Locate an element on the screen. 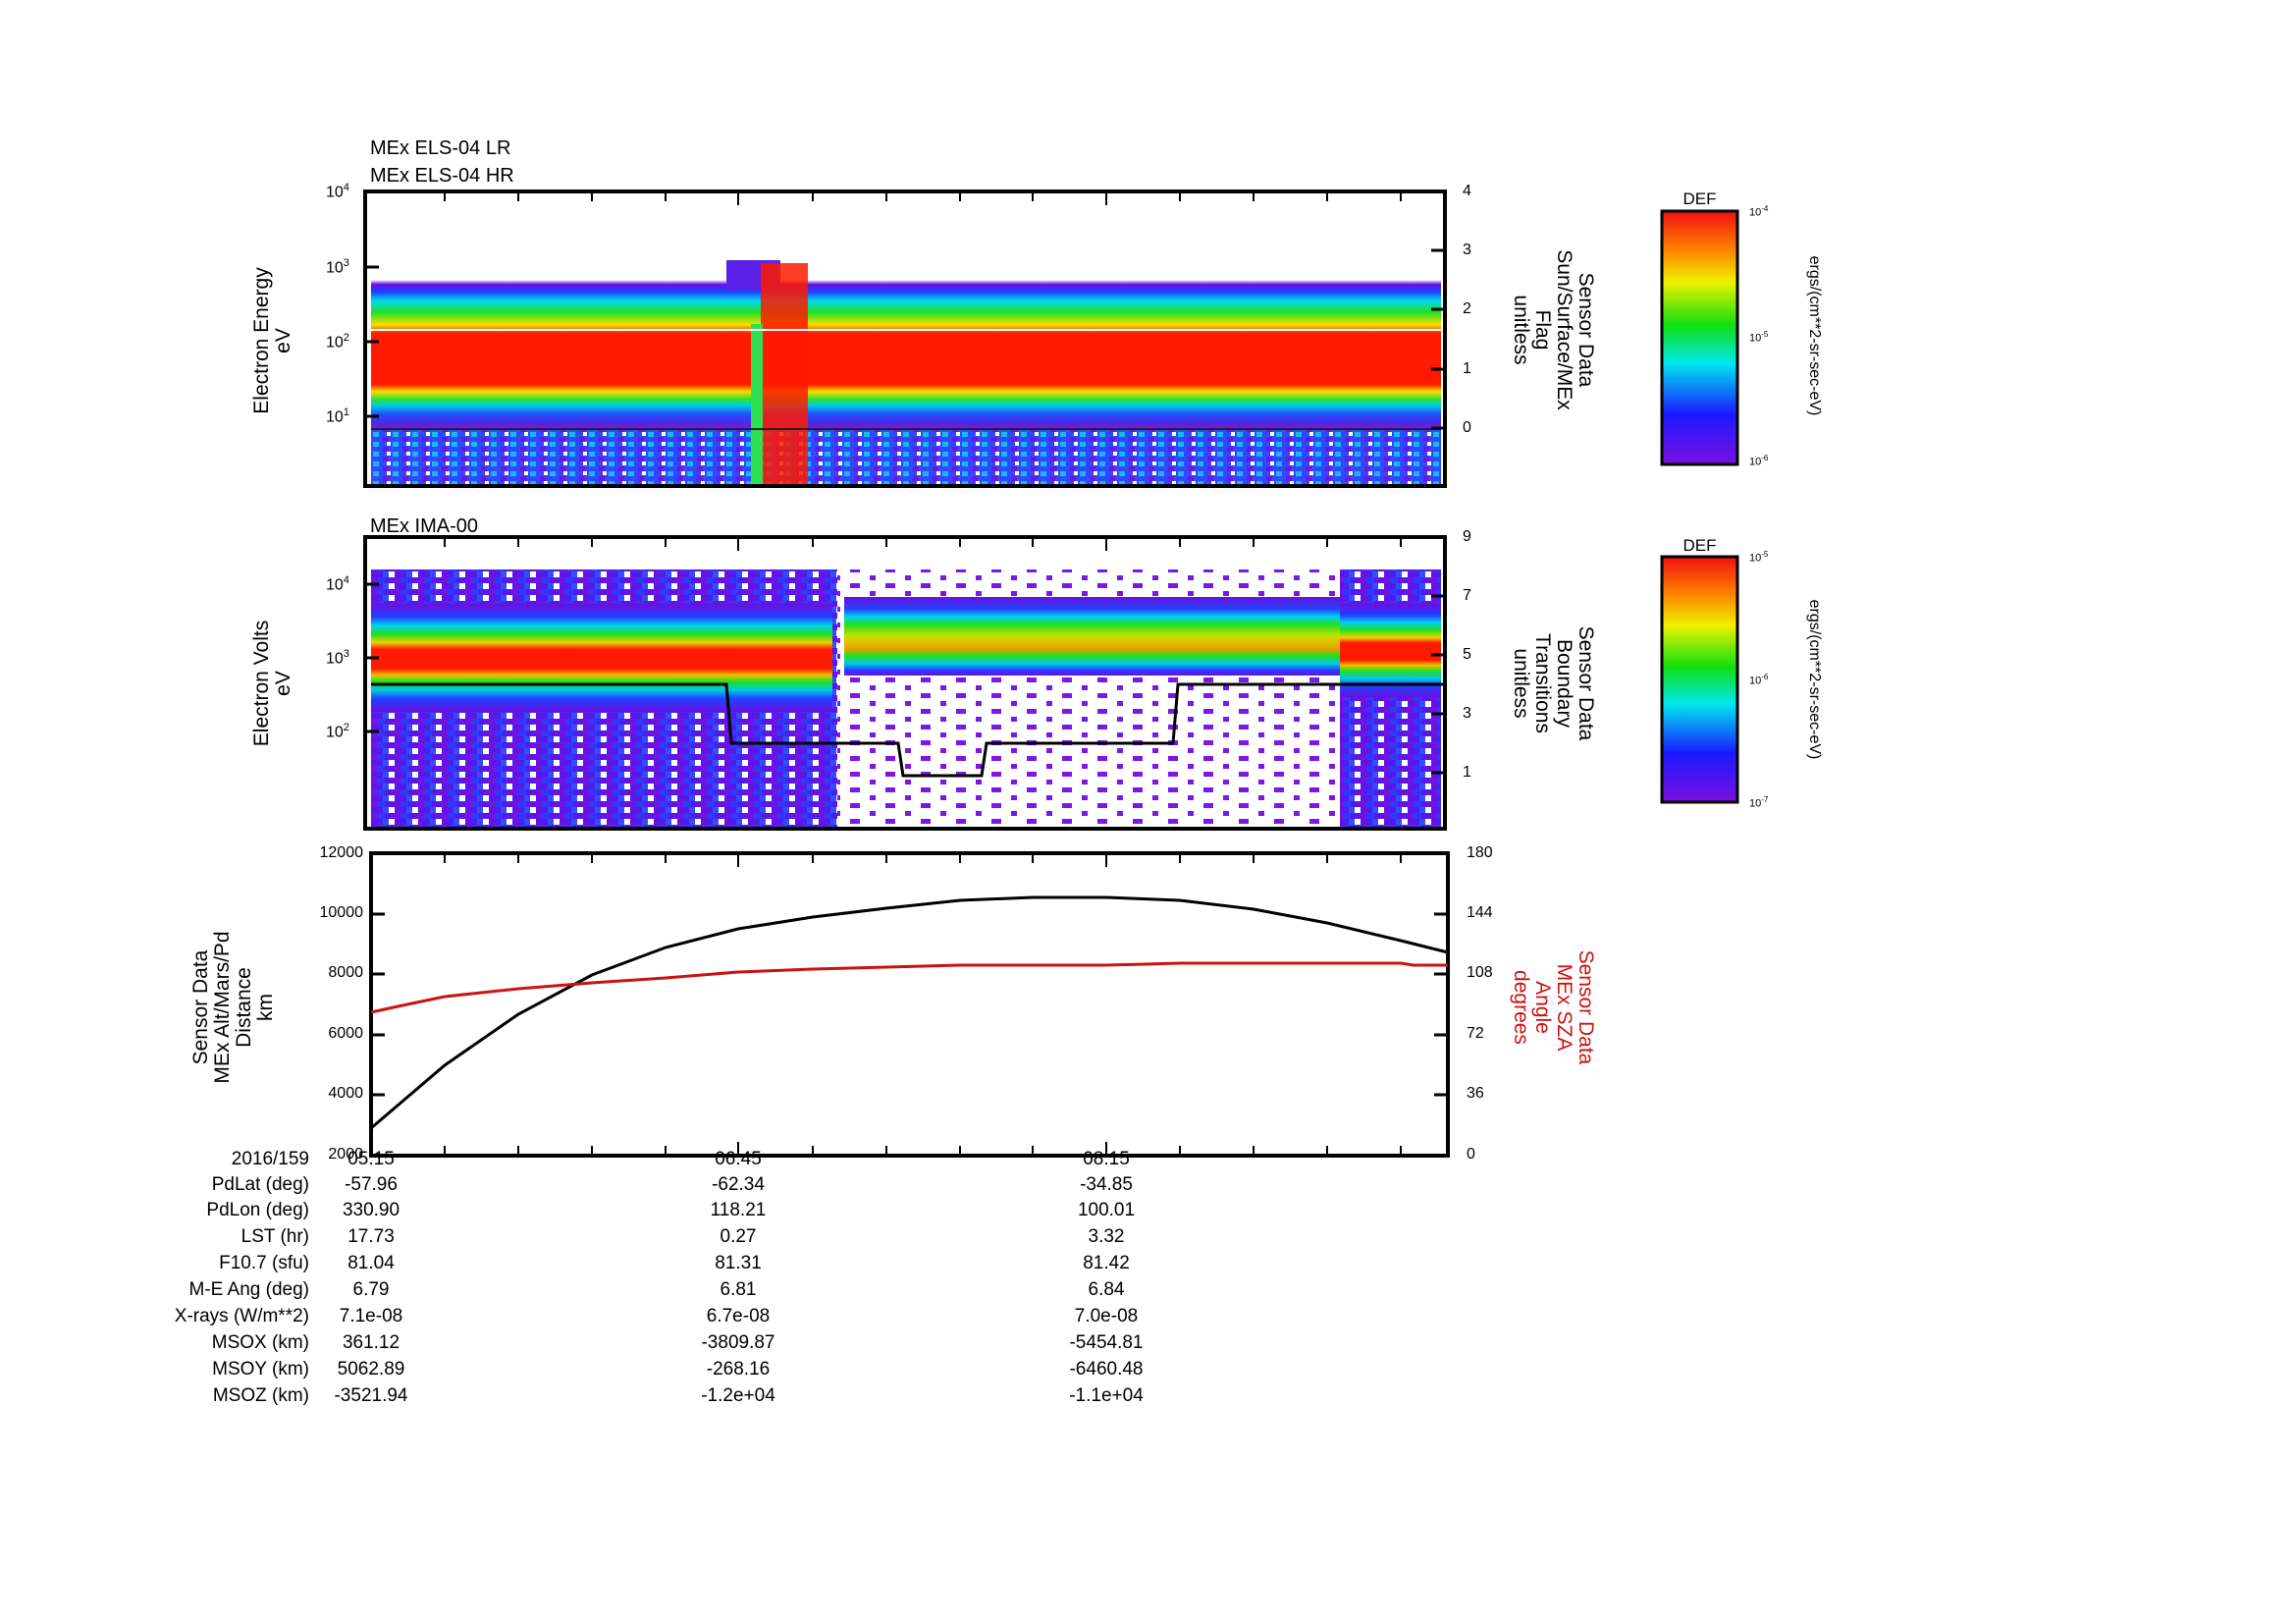 Image resolution: width=2296 pixels, height=1623 pixels. ima-colorbar-min: 10-7 is located at coordinates (1759, 802).